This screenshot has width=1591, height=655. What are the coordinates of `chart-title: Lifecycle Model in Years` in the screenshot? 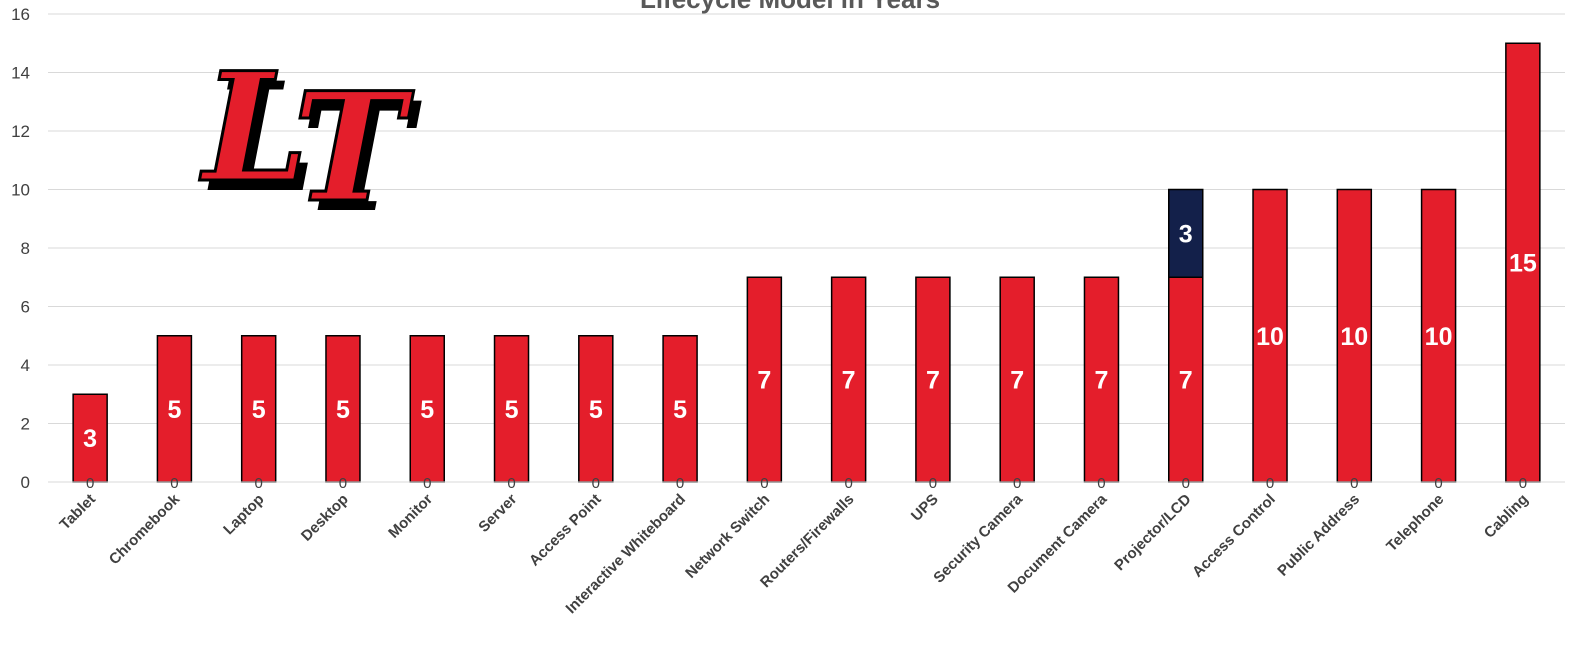 It's located at (790, 7).